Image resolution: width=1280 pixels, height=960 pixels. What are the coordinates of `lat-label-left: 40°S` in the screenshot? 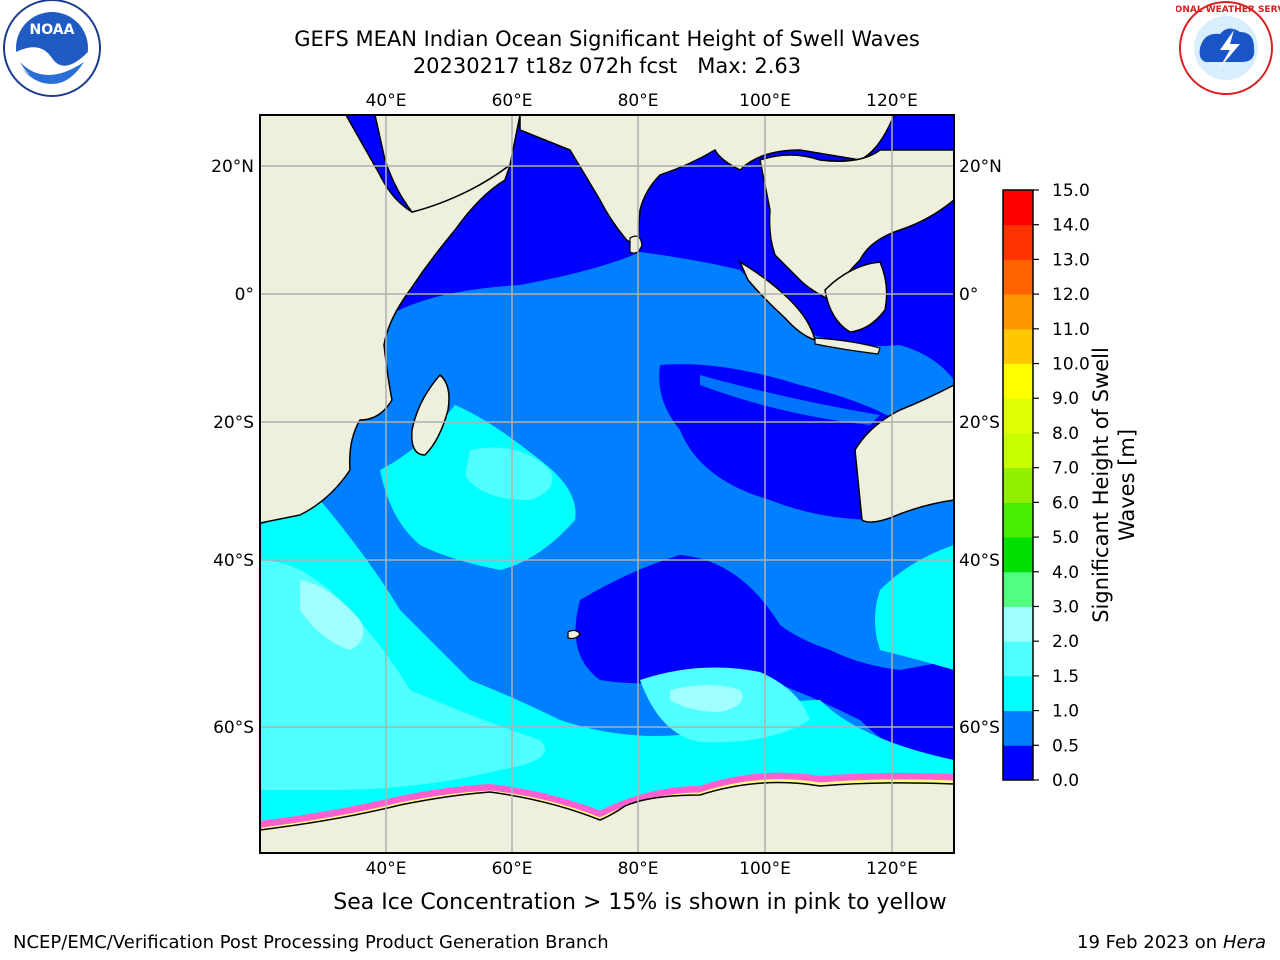 It's located at (233, 561).